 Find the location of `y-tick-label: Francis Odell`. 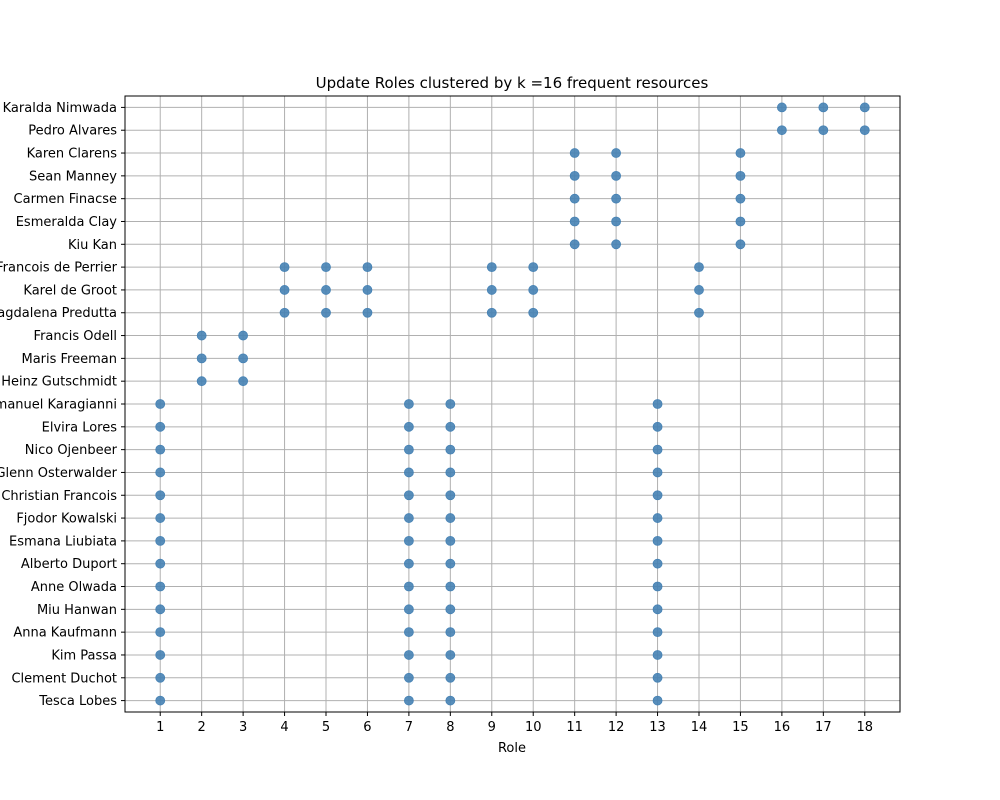

y-tick-label: Francis Odell is located at coordinates (75, 336).